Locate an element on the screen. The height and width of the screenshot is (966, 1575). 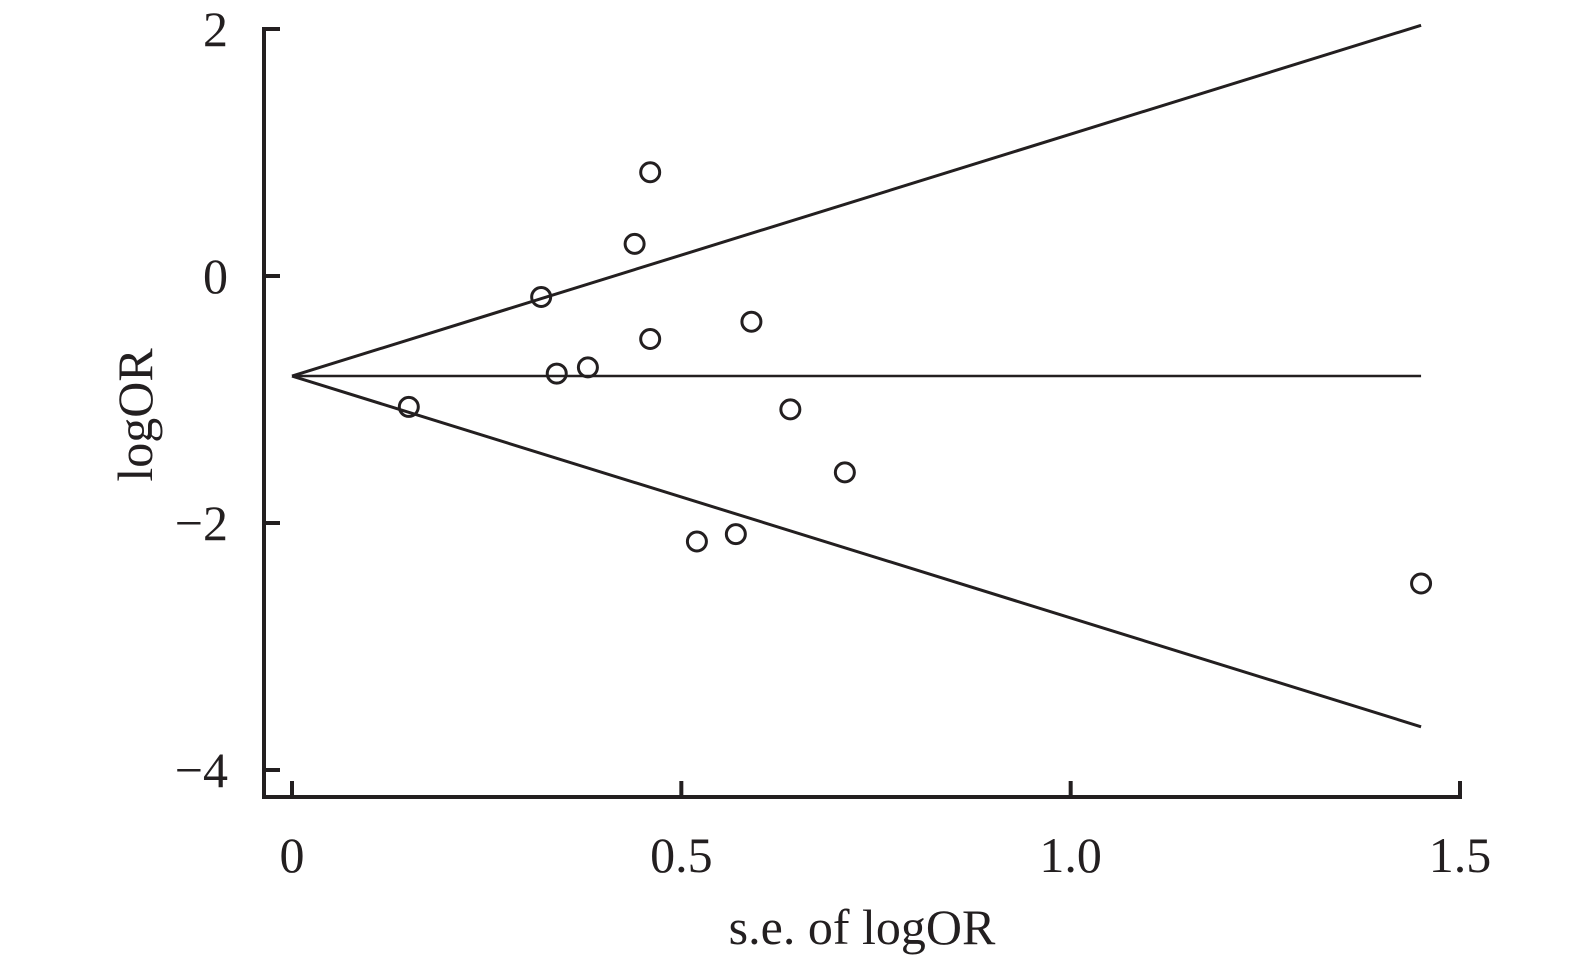
x-tick-label: 1.5 is located at coordinates (1460, 855).